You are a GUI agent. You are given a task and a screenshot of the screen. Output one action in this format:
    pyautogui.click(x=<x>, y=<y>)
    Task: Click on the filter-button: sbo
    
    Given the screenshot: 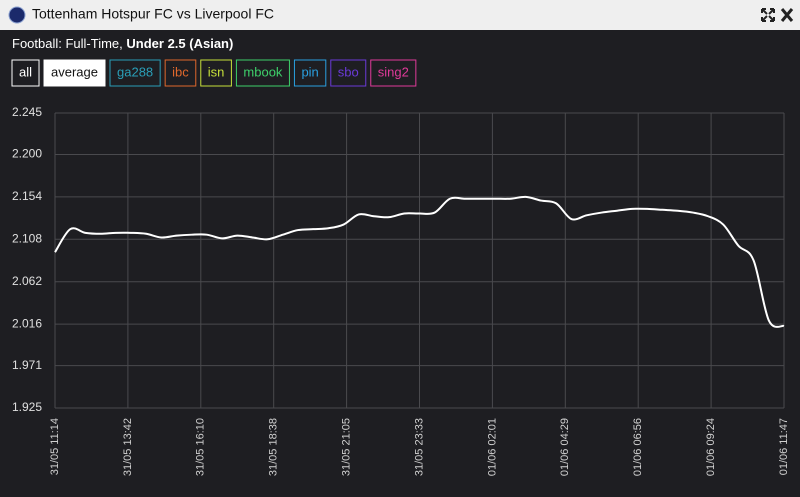 What is the action you would take?
    pyautogui.click(x=348, y=73)
    